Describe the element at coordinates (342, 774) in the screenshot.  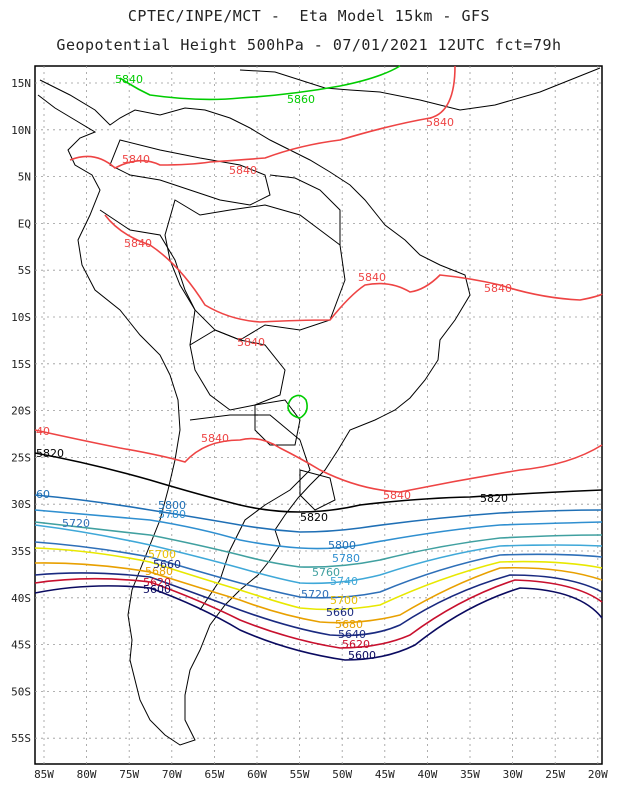
I see `lon-tick-label: 50W` at that location.